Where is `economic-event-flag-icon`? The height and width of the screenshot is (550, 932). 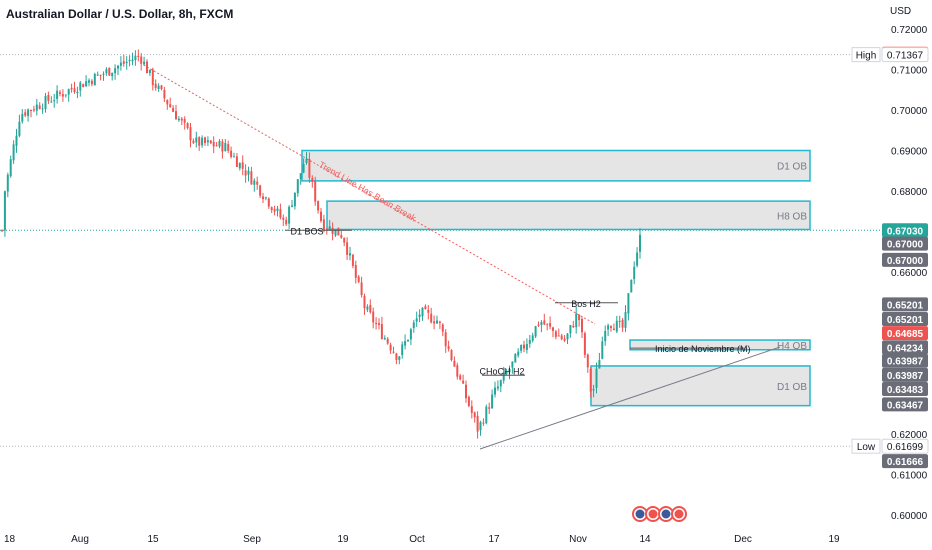
economic-event-flag-icon is located at coordinates (666, 514).